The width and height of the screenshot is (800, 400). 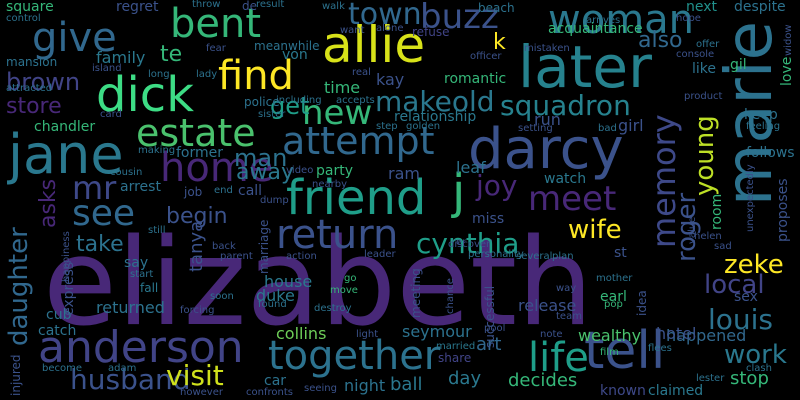 What do you see at coordinates (48, 203) in the screenshot?
I see `word-asks: asks` at bounding box center [48, 203].